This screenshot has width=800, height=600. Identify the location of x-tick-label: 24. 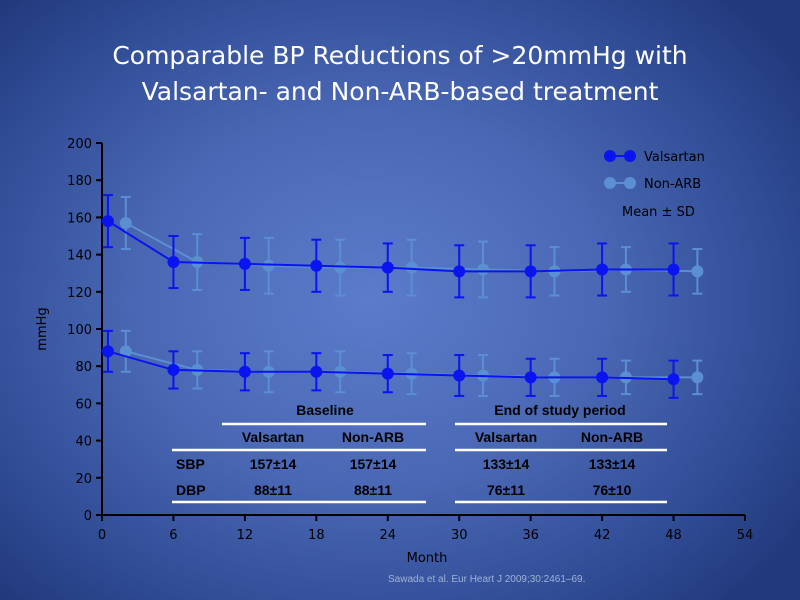
(388, 535).